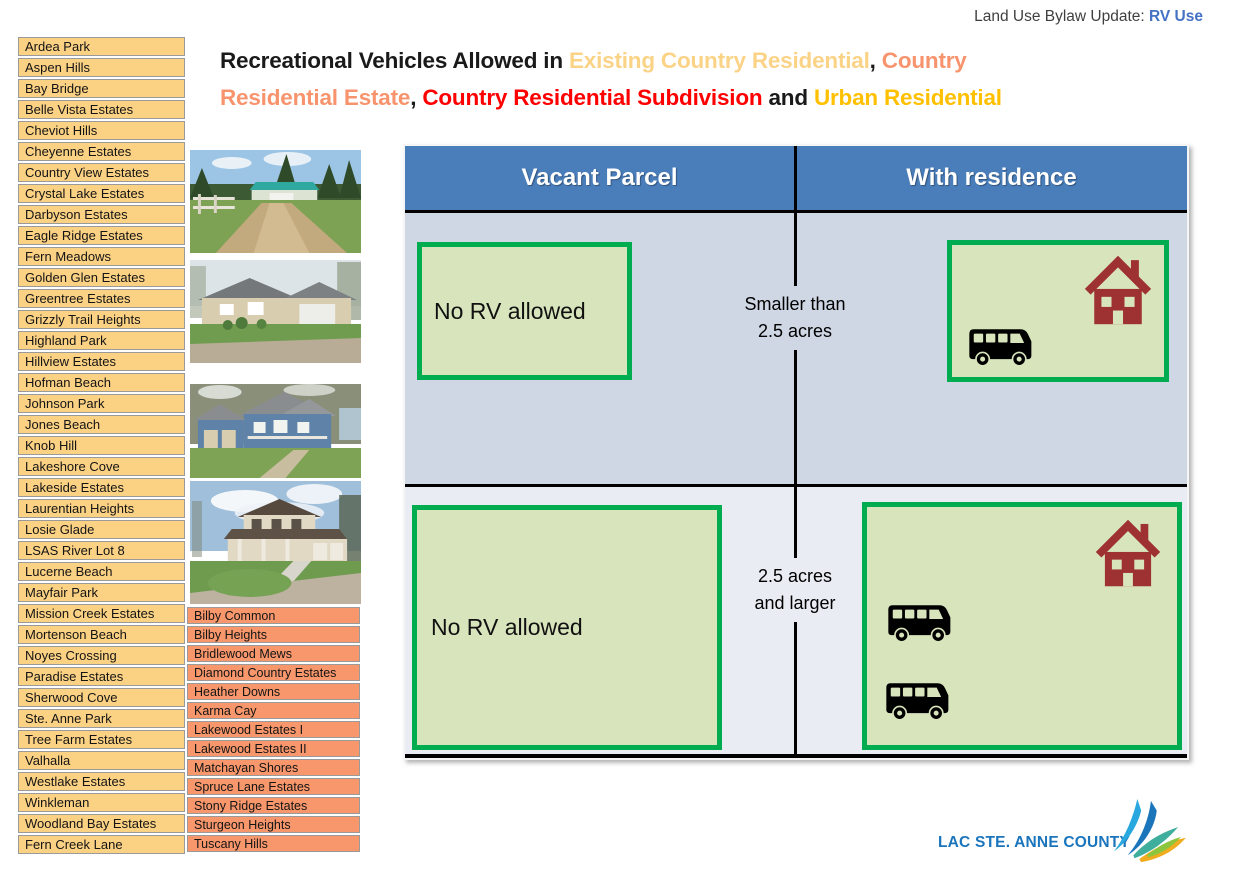 This screenshot has height=888, width=1233. Describe the element at coordinates (1061, 16) in the screenshot. I see `bylaw-update-label: Land Use Bylaw Update:` at that location.